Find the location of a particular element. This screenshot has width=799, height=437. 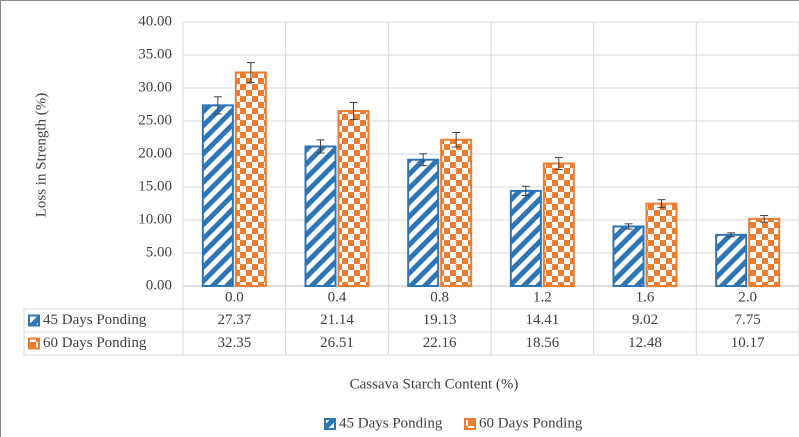

table-value: 9.02 is located at coordinates (645, 320).